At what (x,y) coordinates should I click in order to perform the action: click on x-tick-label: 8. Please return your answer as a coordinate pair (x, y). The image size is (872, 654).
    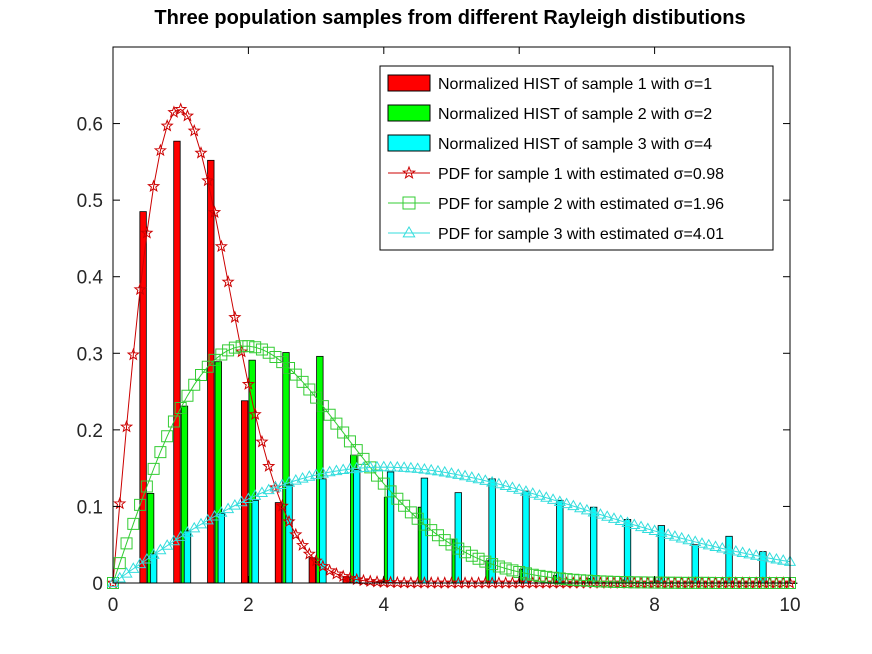
    Looking at the image, I should click on (654, 605).